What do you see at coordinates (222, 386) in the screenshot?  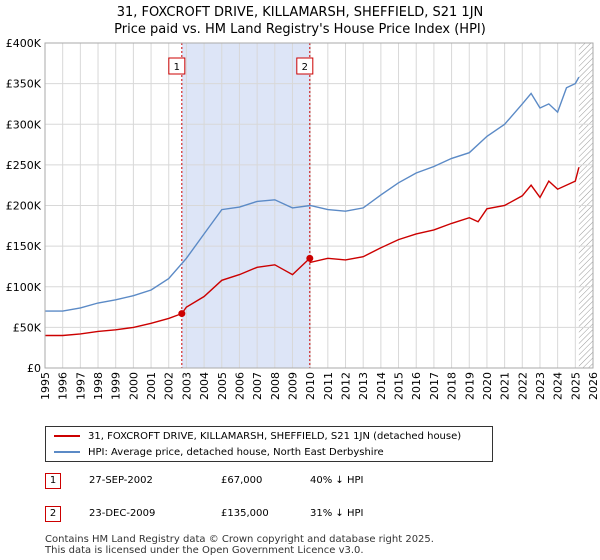 I see `x-tick-label: 2005` at bounding box center [222, 386].